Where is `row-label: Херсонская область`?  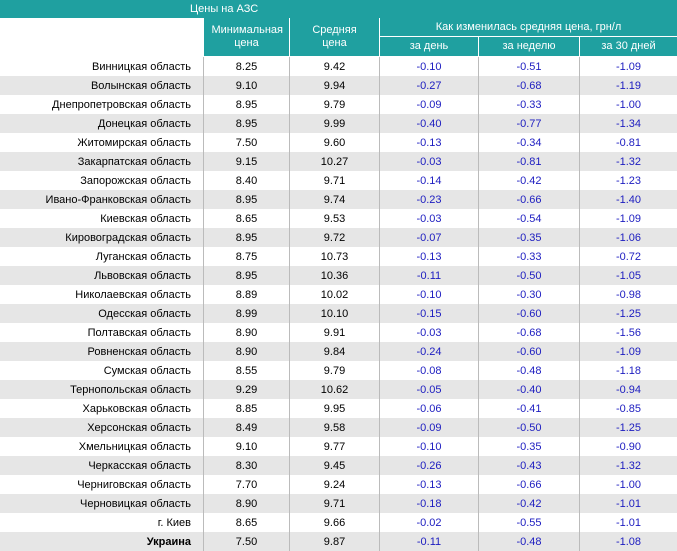
row-label: Херсонская область is located at coordinates (101, 427).